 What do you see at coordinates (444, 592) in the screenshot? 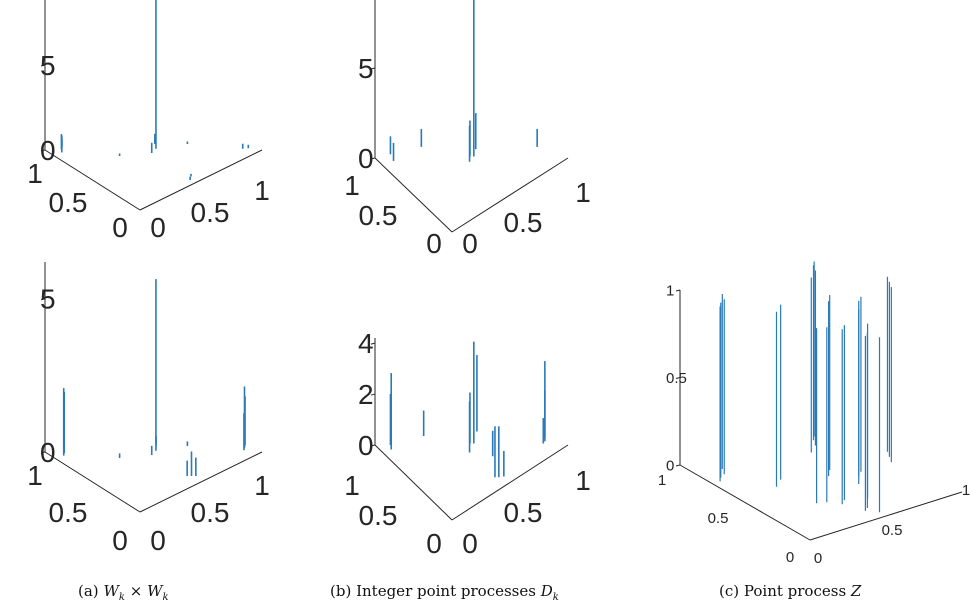
I see `caption-b: (b) Integer point processes Dk` at bounding box center [444, 592].